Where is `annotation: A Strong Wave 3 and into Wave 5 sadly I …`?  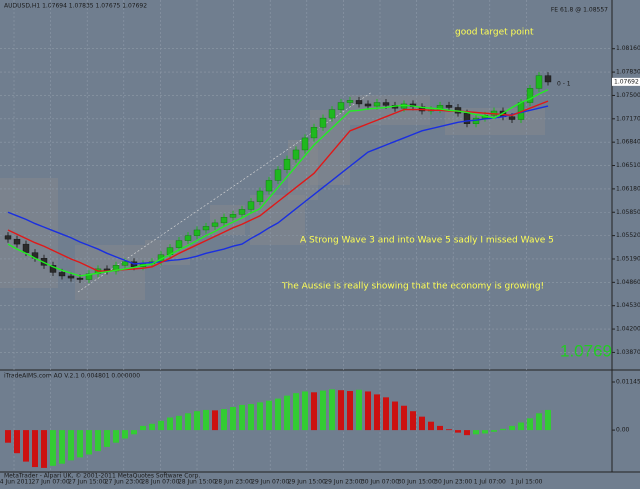
annotation: A Strong Wave 3 and into Wave 5 sadly I … is located at coordinates (427, 241).